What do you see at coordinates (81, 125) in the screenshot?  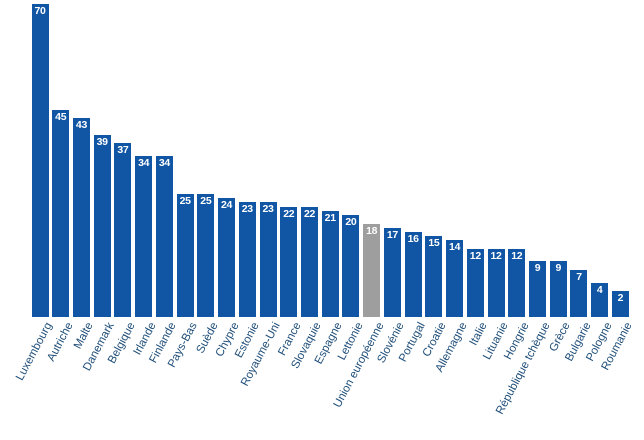 I see `bar-value-label: 43` at bounding box center [81, 125].